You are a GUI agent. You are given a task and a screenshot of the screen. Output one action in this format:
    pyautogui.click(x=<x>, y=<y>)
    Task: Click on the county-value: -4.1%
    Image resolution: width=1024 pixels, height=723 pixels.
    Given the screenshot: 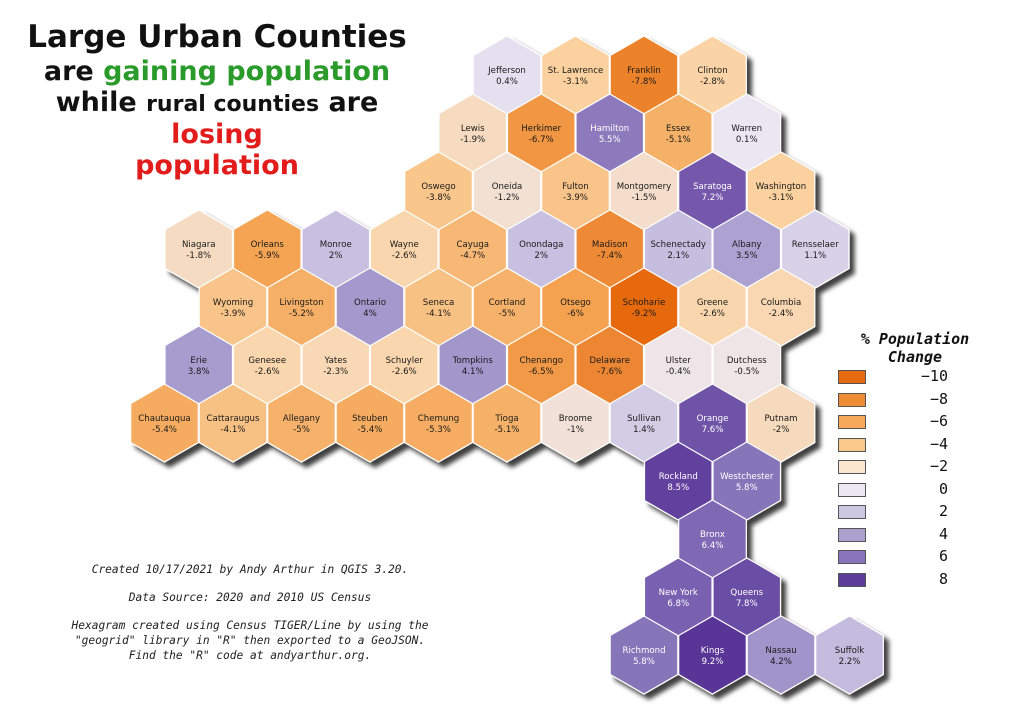 What is the action you would take?
    pyautogui.click(x=438, y=314)
    